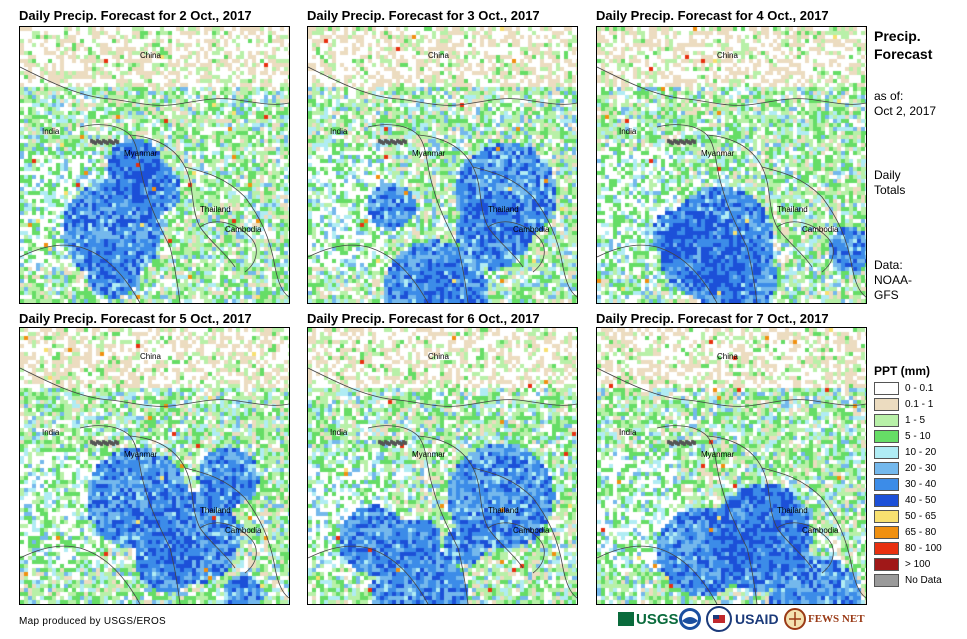  I want to click on data-source-line2: GFS, so click(886, 295).